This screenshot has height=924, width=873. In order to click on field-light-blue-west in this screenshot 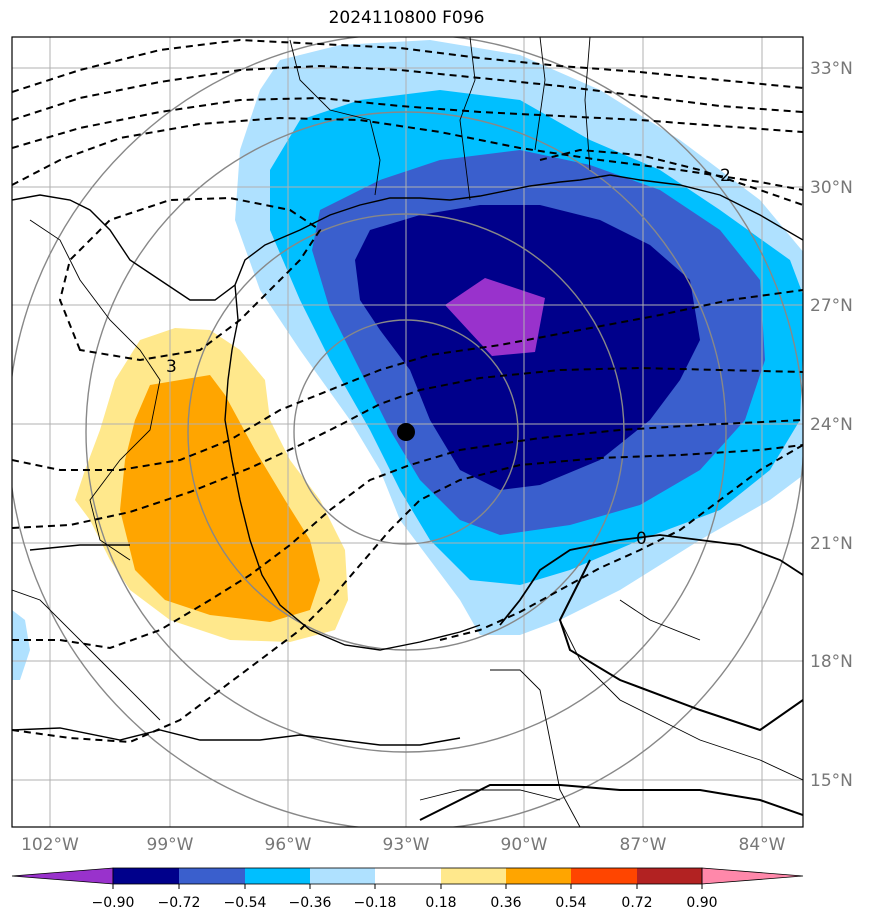, I will do `click(21, 645)`.